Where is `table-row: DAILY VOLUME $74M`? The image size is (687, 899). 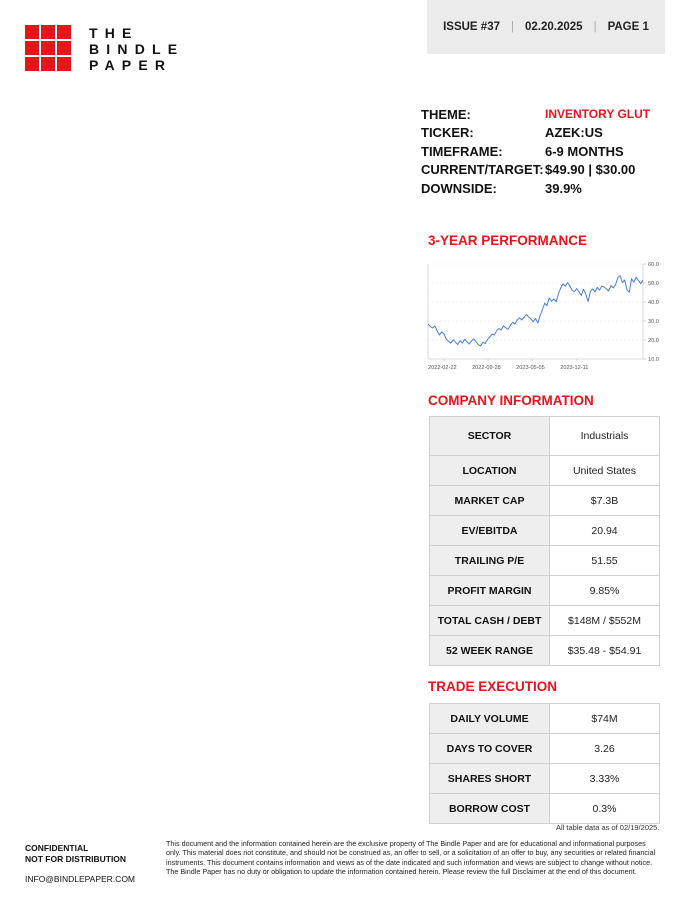 table-row: DAILY VOLUME $74M is located at coordinates (544, 718).